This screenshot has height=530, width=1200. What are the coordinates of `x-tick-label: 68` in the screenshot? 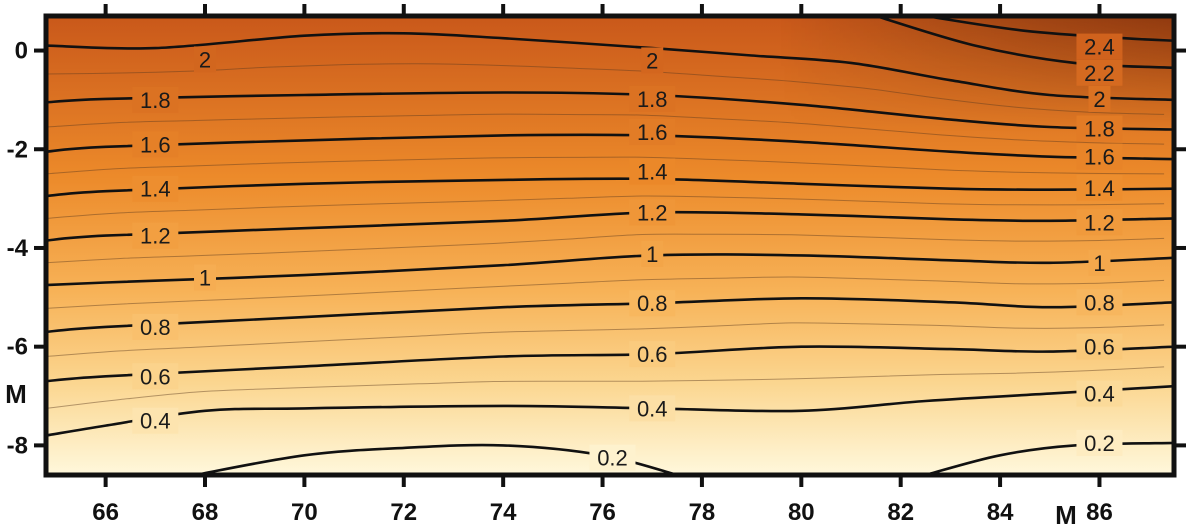 It's located at (205, 512).